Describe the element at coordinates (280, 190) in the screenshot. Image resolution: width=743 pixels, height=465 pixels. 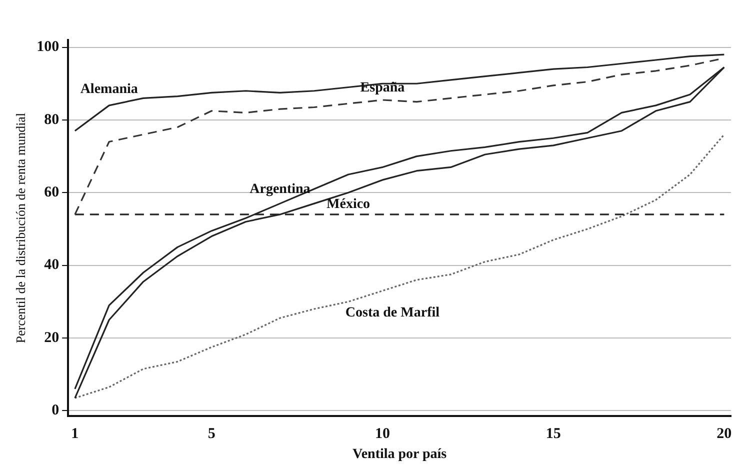
I see `series-label: Argentina` at that location.